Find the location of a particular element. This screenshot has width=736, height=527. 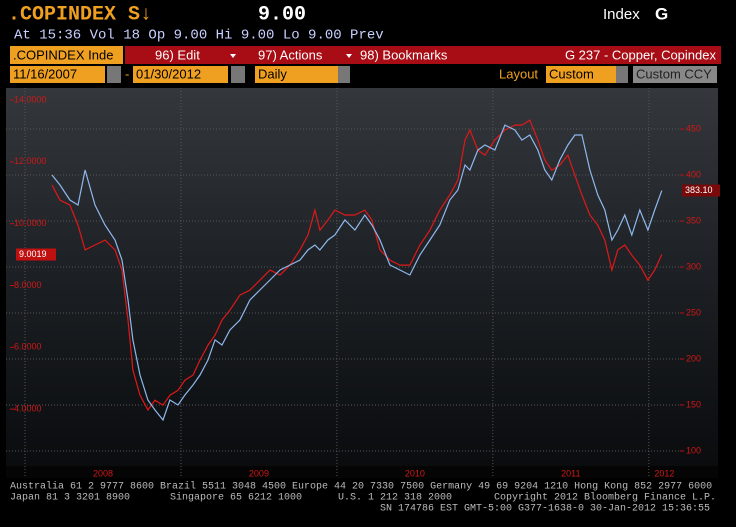

y2-tick-label: 150 is located at coordinates (693, 404).